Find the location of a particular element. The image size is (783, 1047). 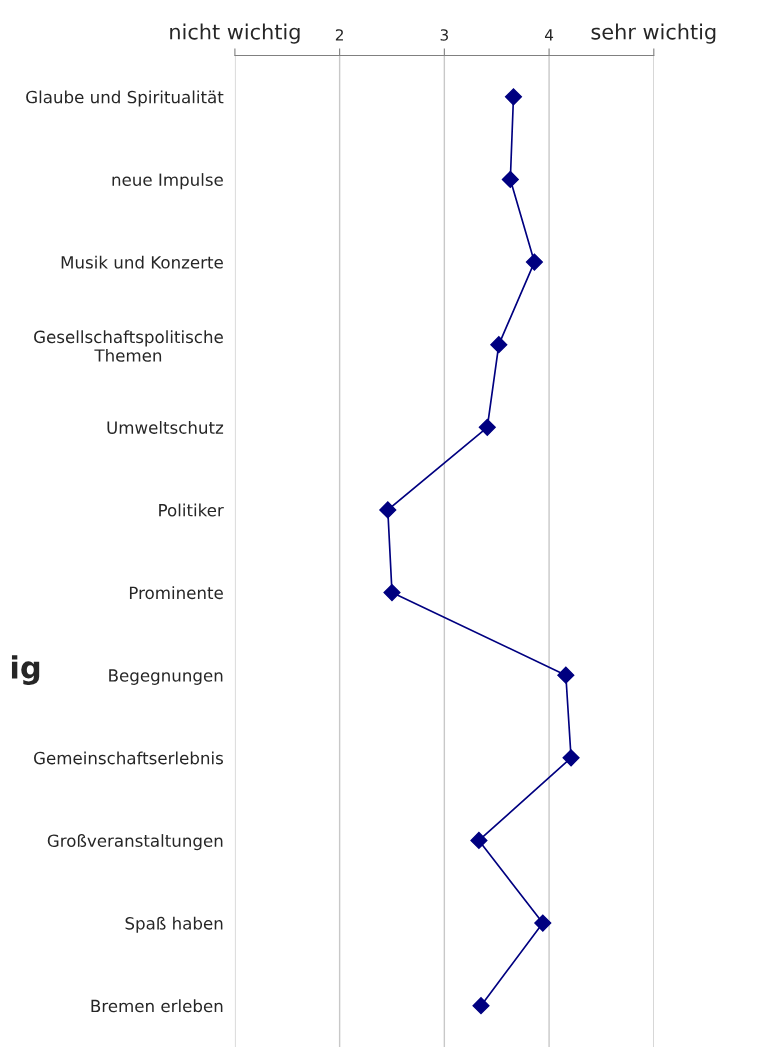

x-tick-label: nicht wichtig is located at coordinates (235, 33).